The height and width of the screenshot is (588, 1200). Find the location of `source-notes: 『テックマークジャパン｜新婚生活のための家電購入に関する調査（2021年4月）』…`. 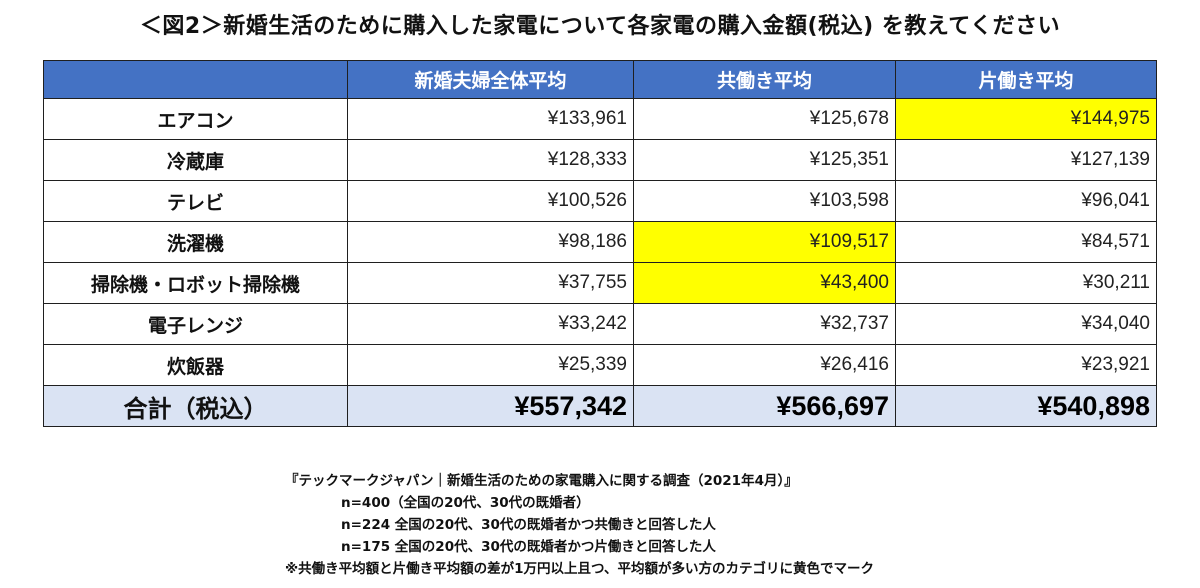

source-notes: 『テックマークジャパン｜新婚生活のための家電購入に関する調査（2021年4月）』… is located at coordinates (579, 525).